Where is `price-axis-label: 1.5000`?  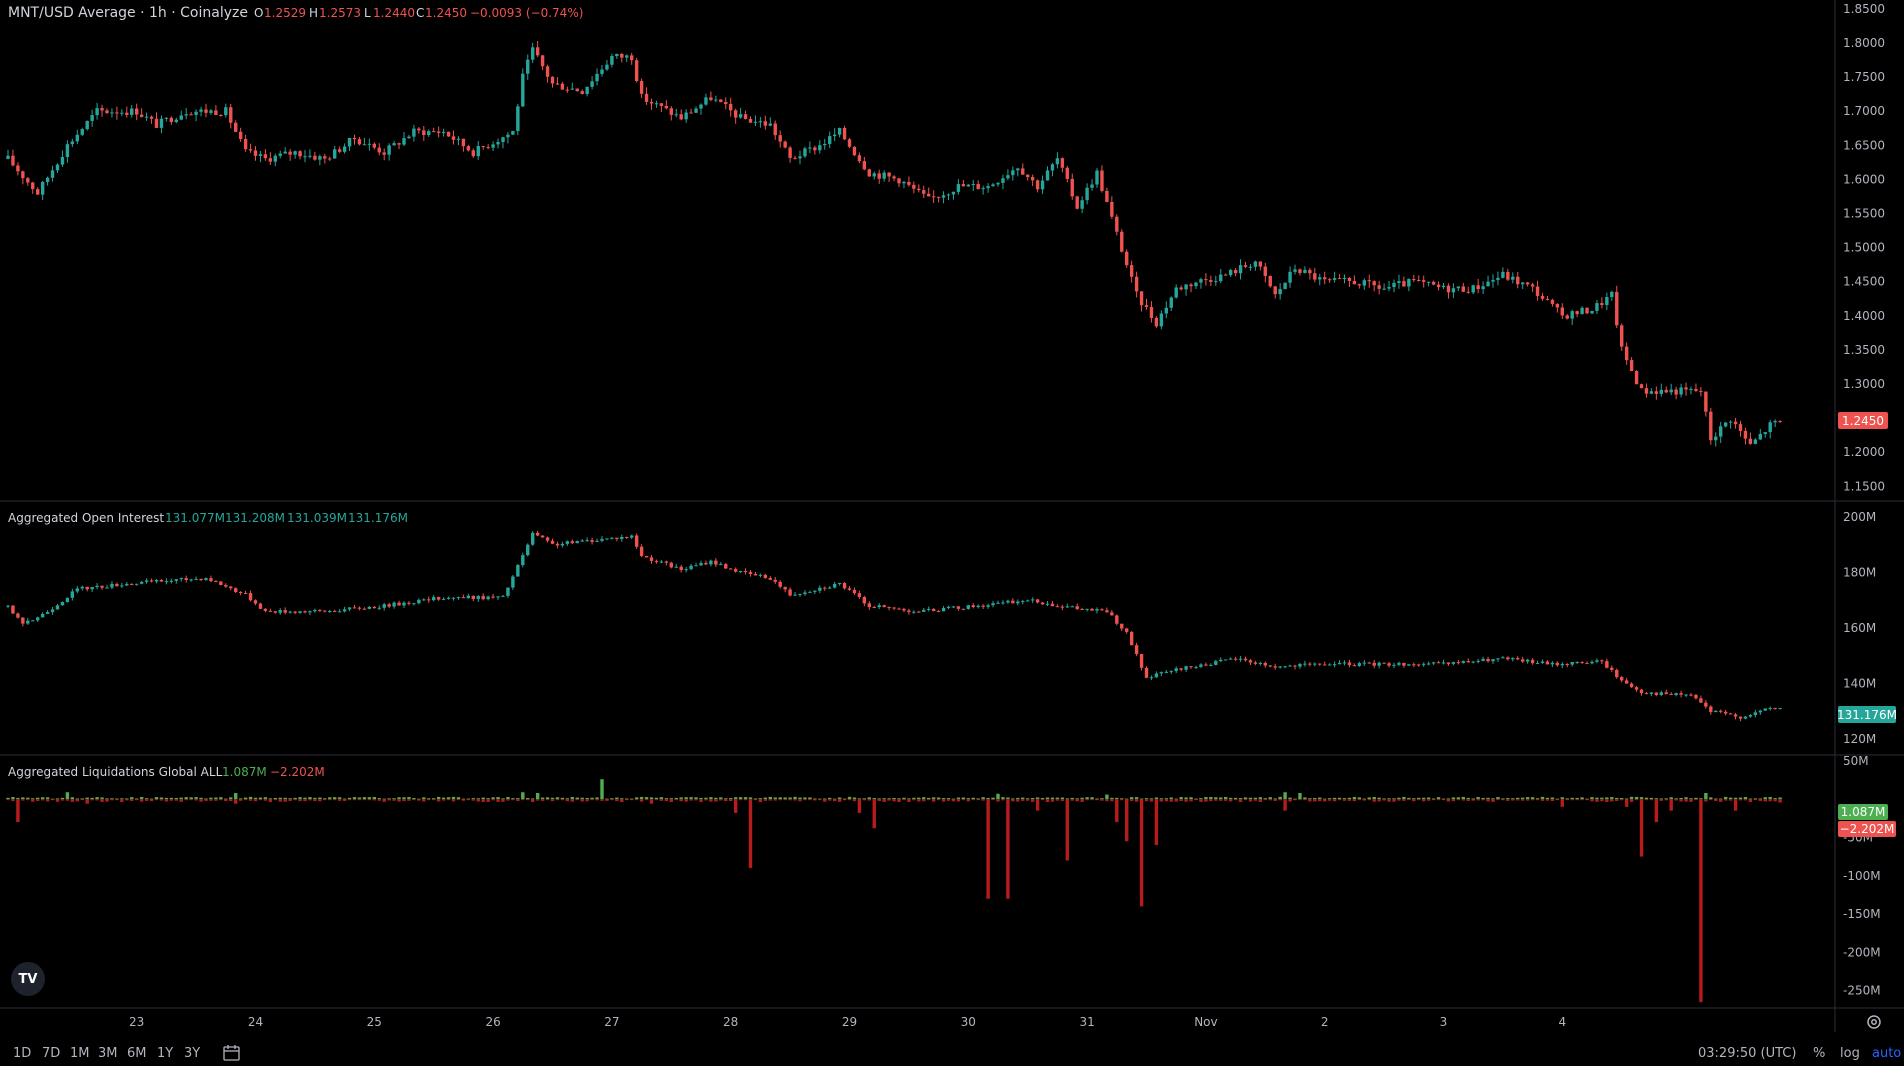
price-axis-label: 1.5000 is located at coordinates (1864, 248).